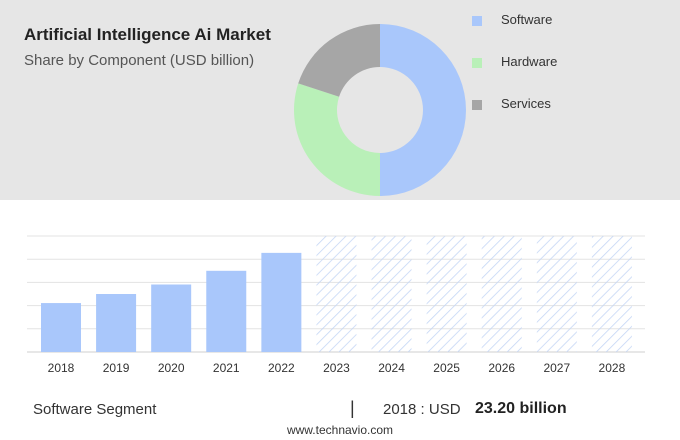 The image size is (680, 440). What do you see at coordinates (281, 302) in the screenshot?
I see `bar-2022` at bounding box center [281, 302].